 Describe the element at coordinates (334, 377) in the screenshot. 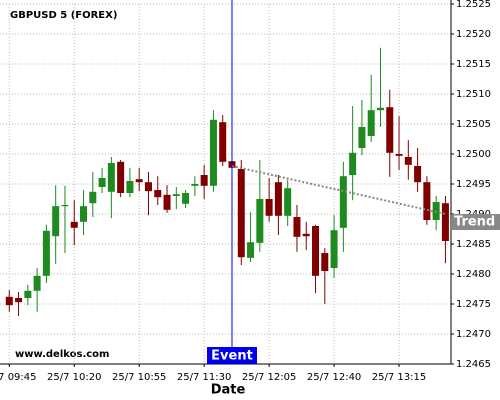

I see `x-tick-label: 25/7 12:40` at that location.